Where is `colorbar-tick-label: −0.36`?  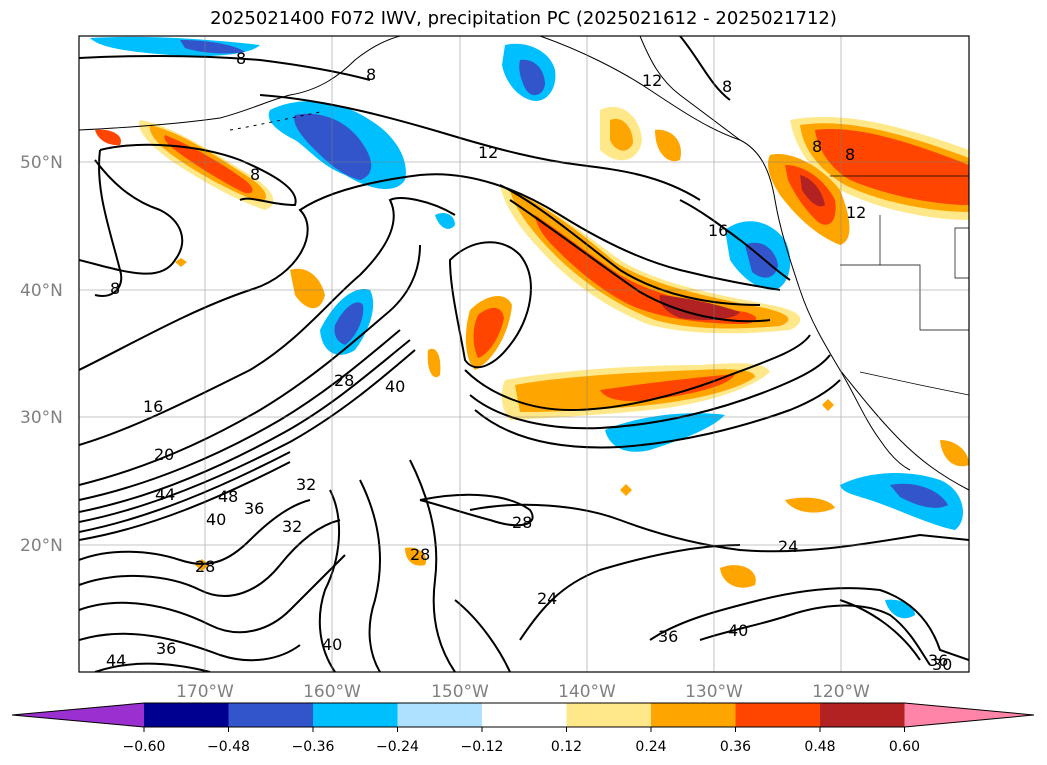 colorbar-tick-label: −0.36 is located at coordinates (313, 747).